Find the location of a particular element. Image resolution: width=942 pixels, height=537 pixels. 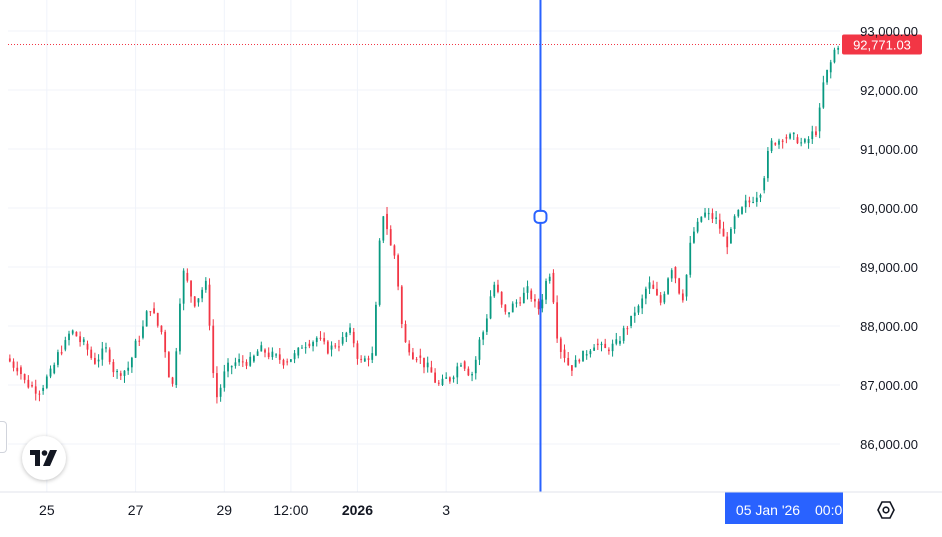

price-tick-label: 93,000.00 is located at coordinates (889, 31).